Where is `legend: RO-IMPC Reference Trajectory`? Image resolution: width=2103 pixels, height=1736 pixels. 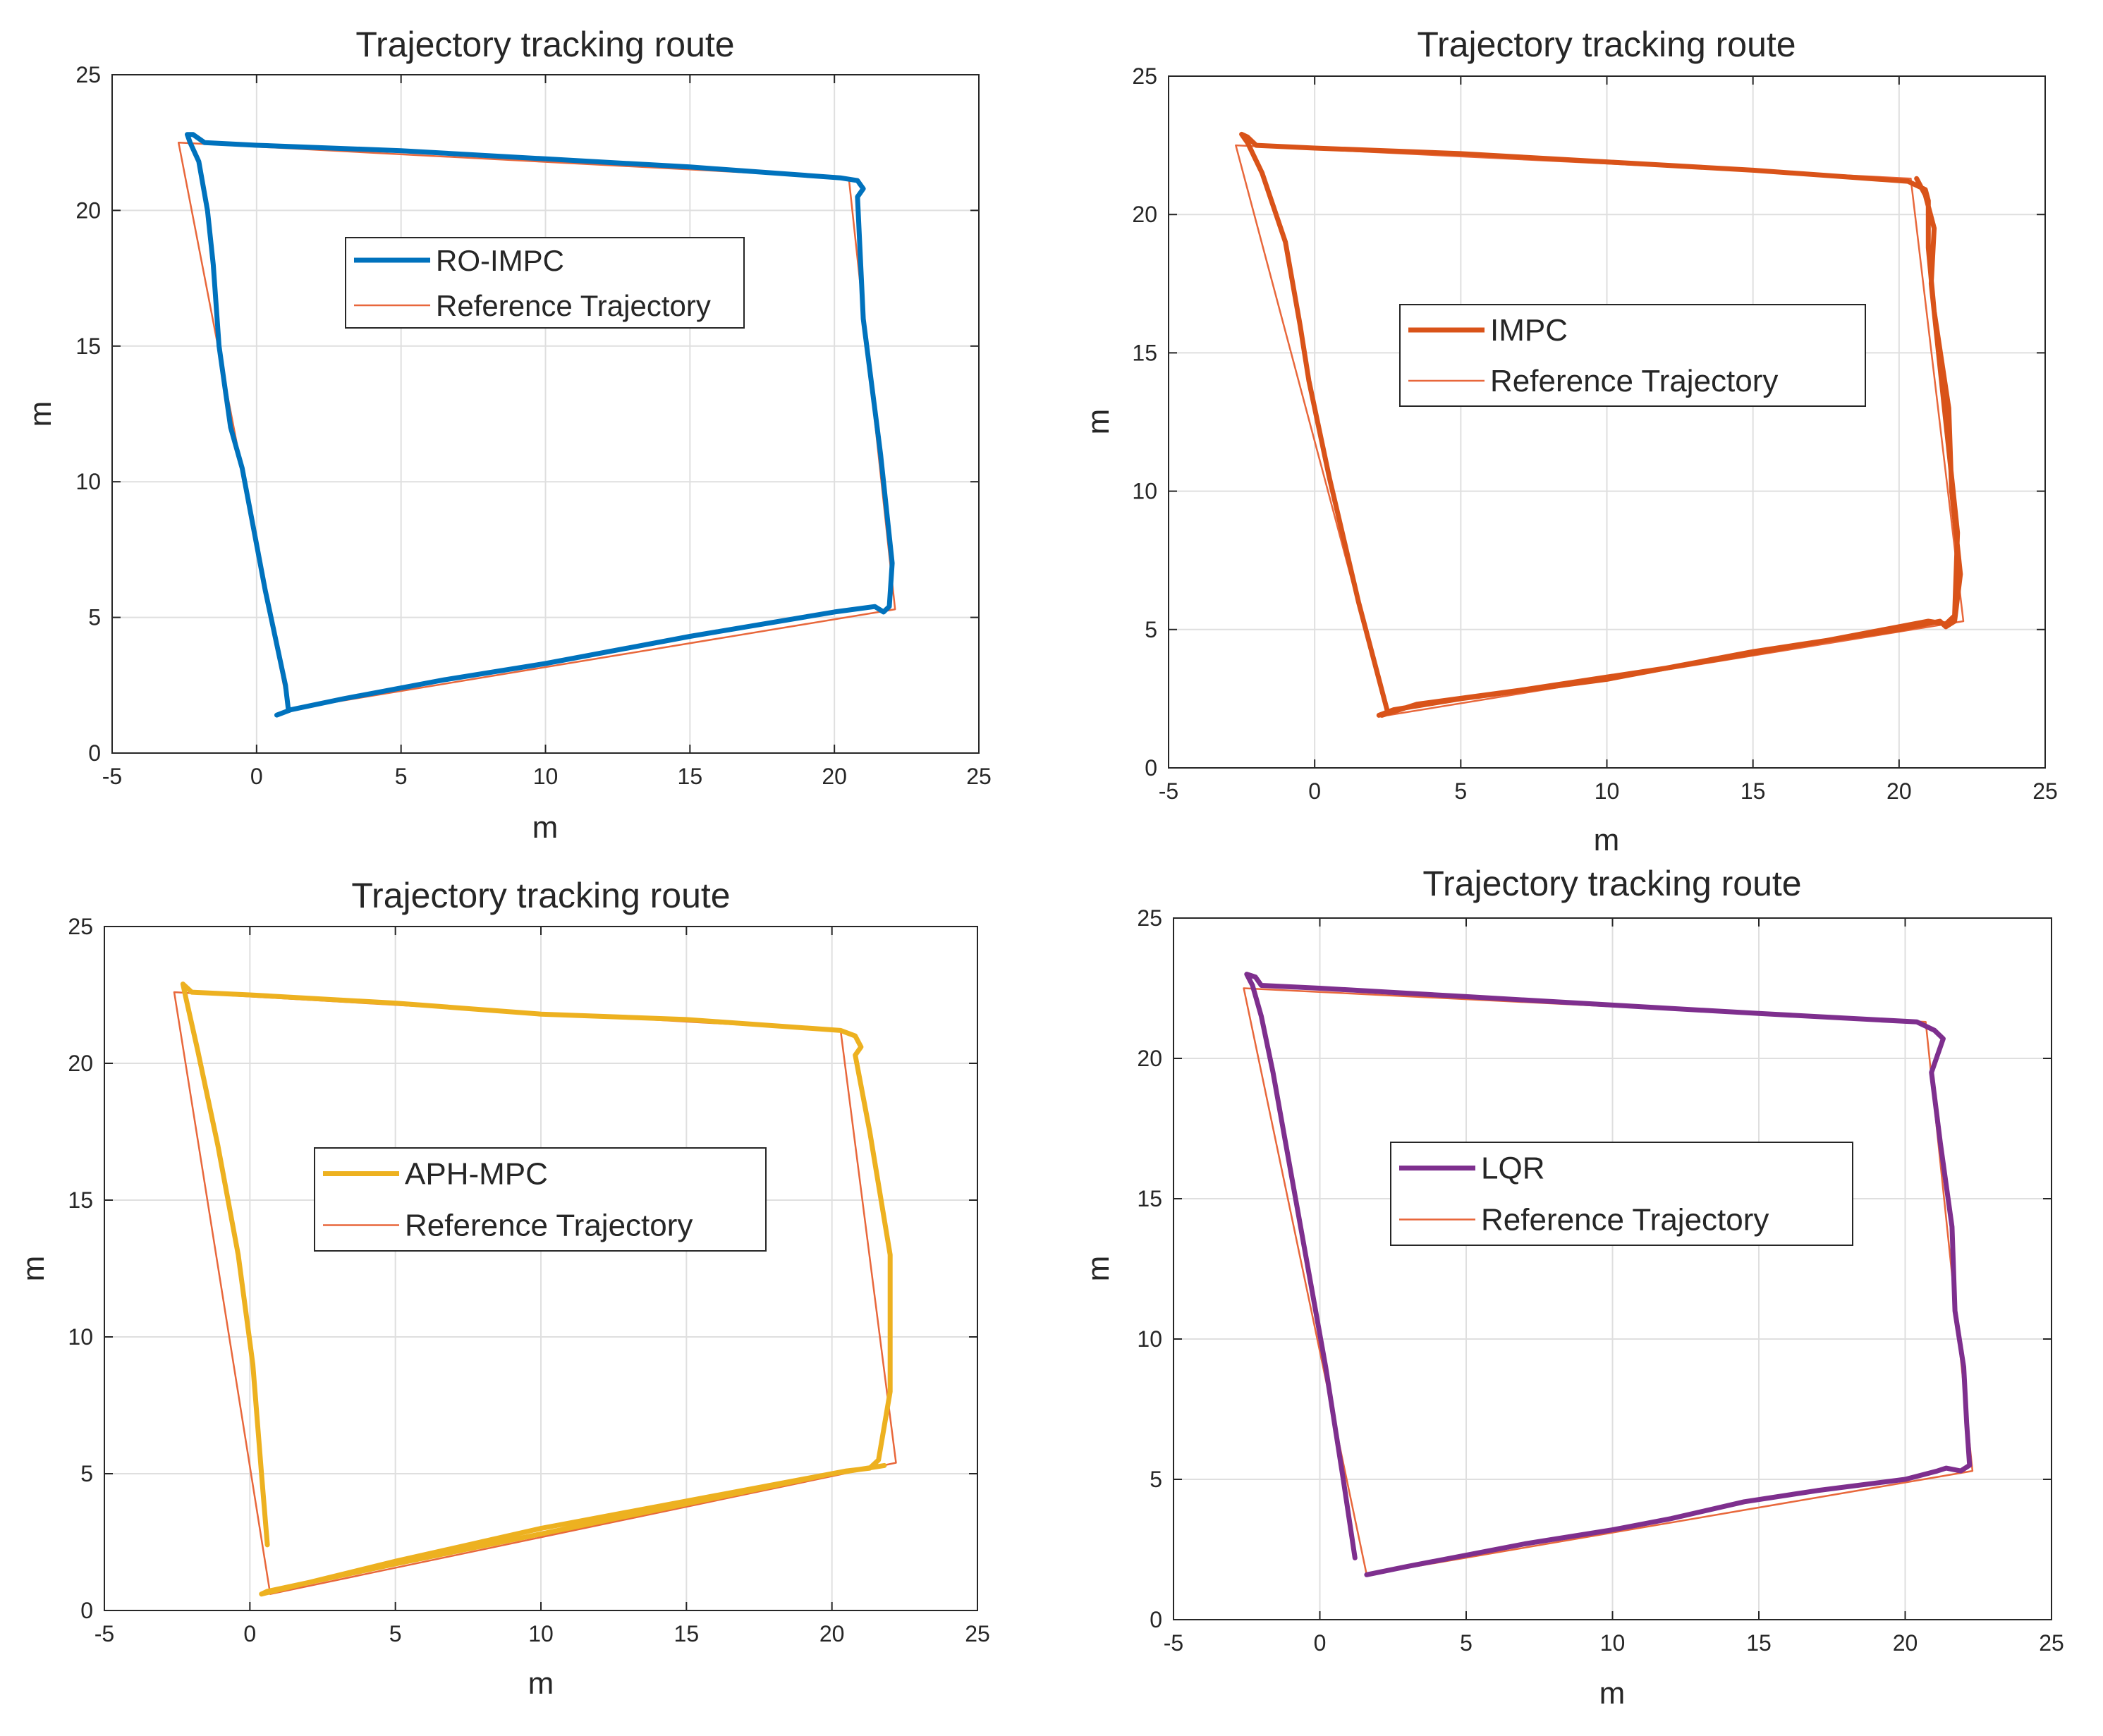
legend: RO-IMPC Reference Trajectory is located at coordinates (545, 283).